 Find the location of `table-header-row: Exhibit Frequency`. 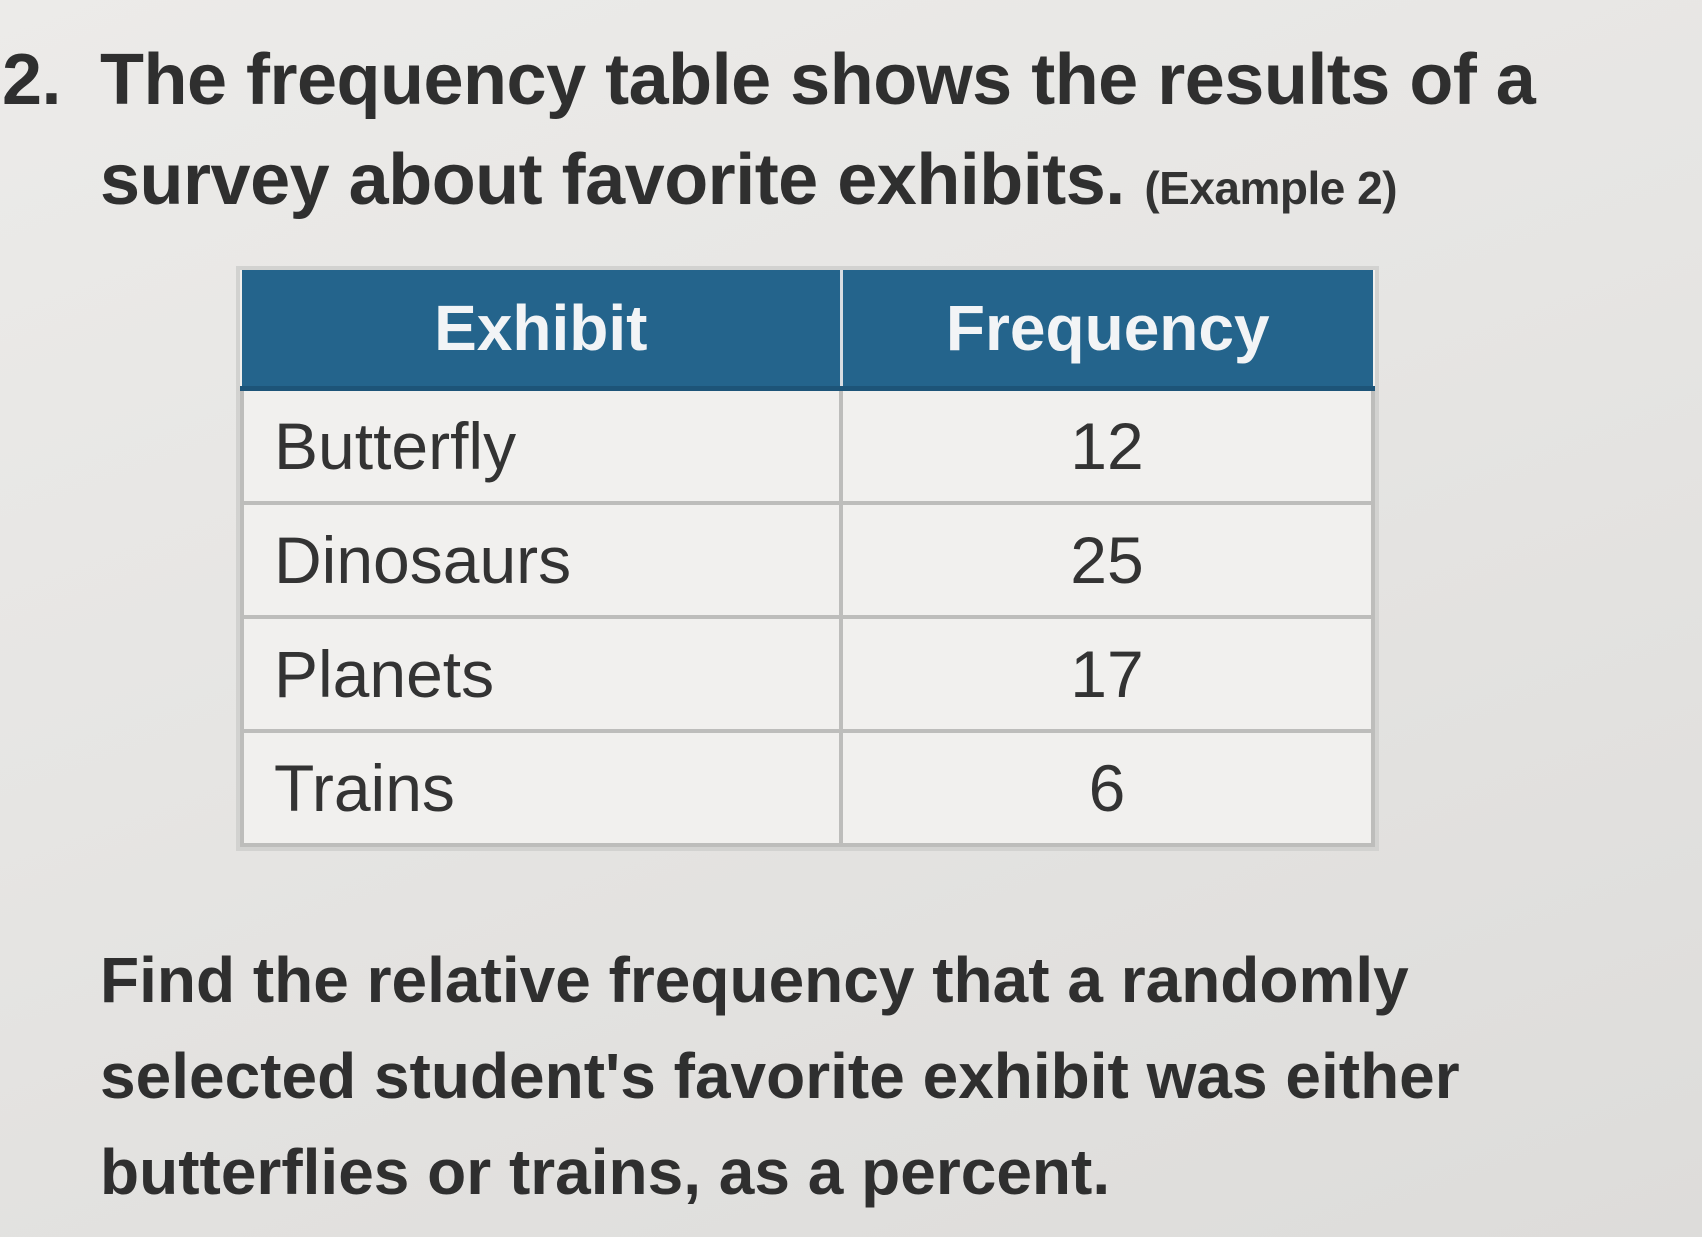

table-header-row: Exhibit Frequency is located at coordinates (807, 330).